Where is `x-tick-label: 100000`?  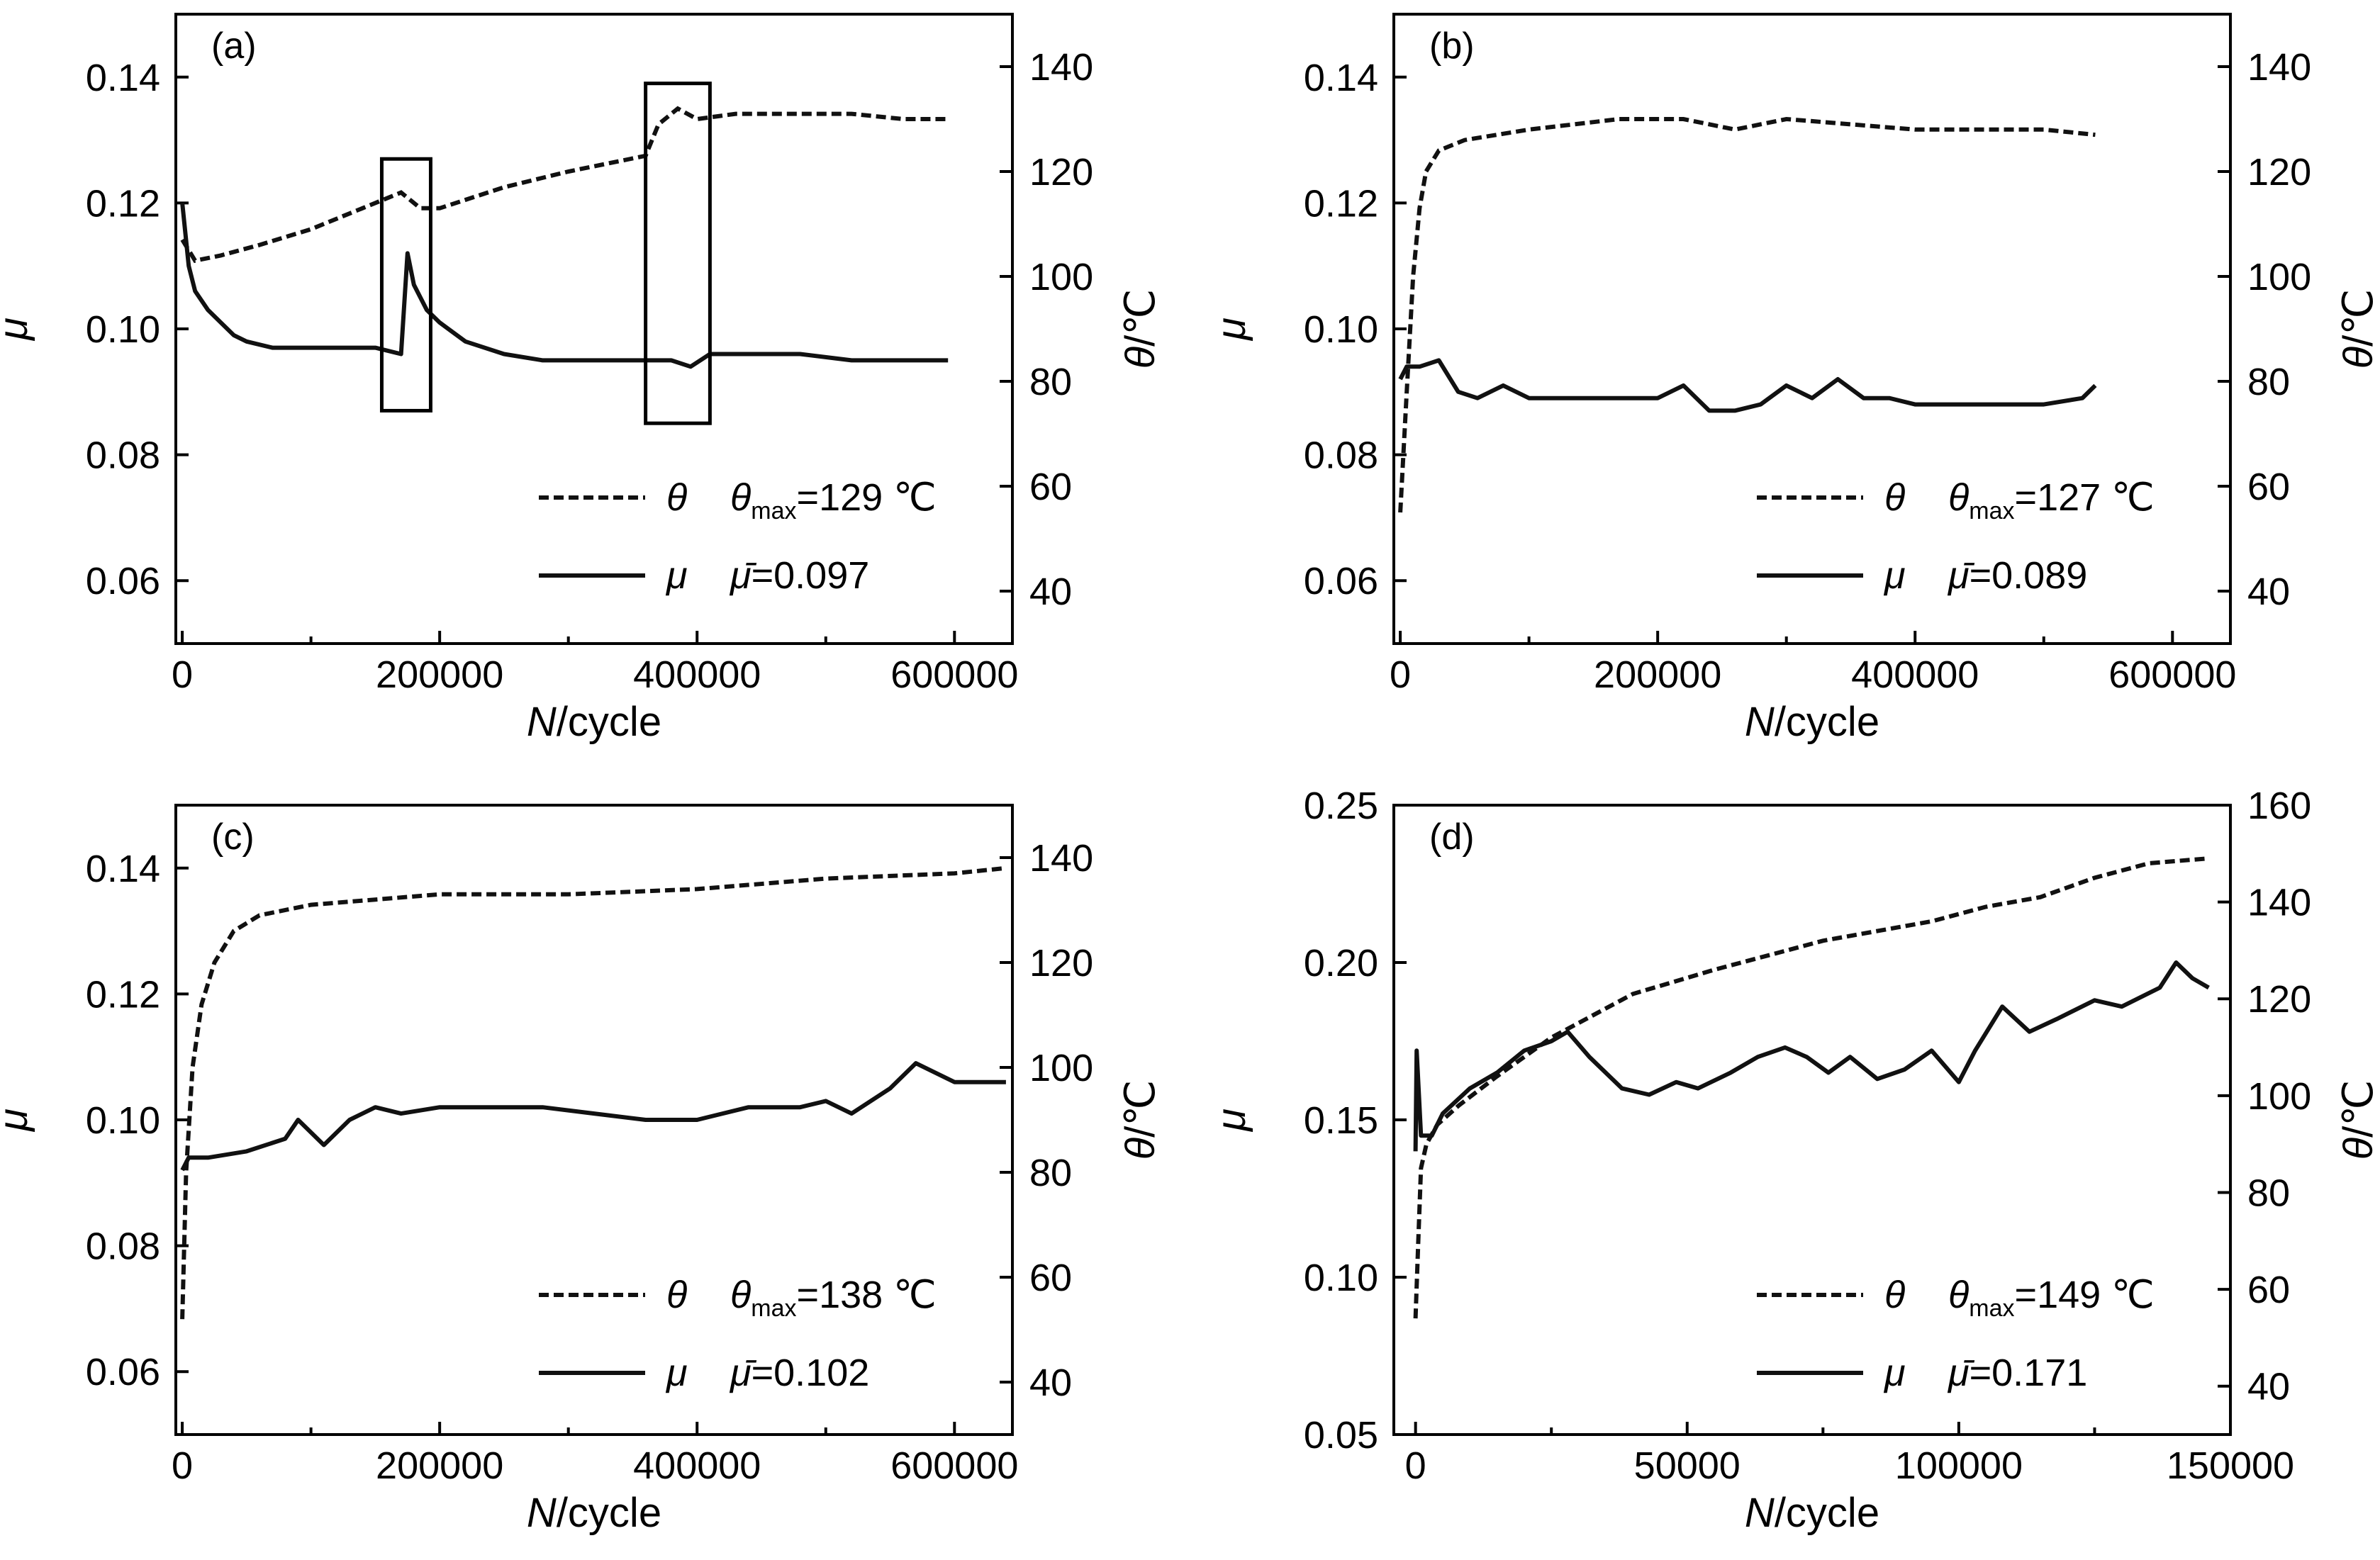
x-tick-label: 100000 is located at coordinates (1959, 1465).